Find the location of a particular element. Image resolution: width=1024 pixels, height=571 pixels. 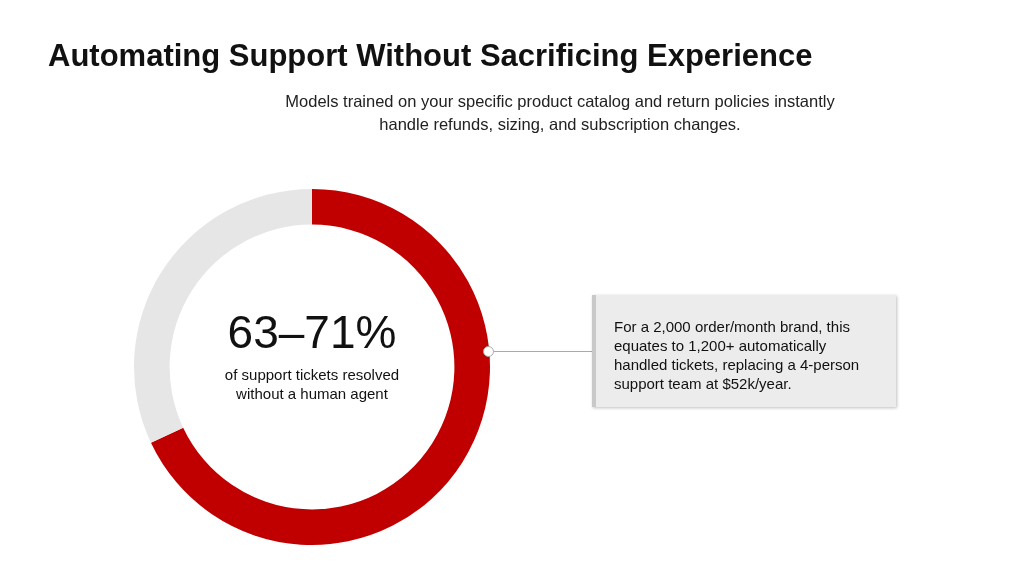

chart-title: Automating Support Without Sacrificing Experience is located at coordinates (430, 56).